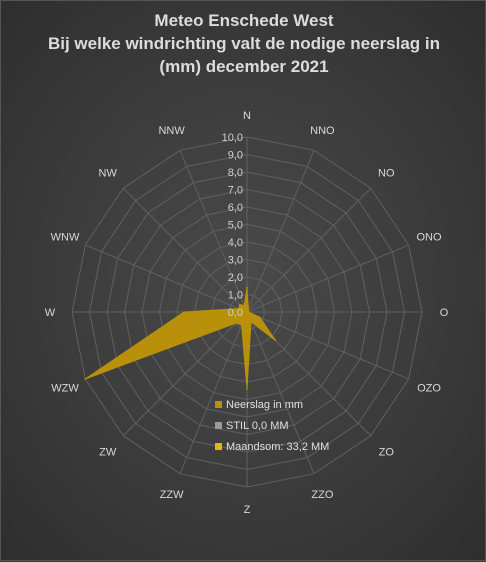 The width and height of the screenshot is (486, 562). What do you see at coordinates (244, 66) in the screenshot?
I see `chart-title-line-3: (mm) december 2021` at bounding box center [244, 66].